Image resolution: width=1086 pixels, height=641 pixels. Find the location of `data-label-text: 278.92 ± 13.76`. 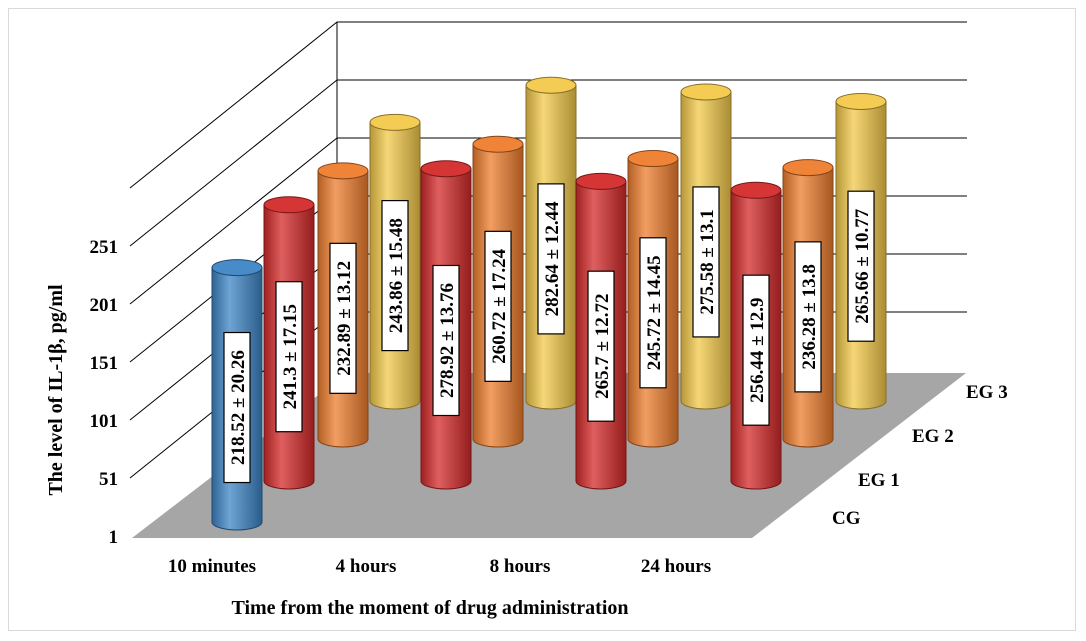

data-label-text: 278.92 ± 13.76 is located at coordinates (447, 340).